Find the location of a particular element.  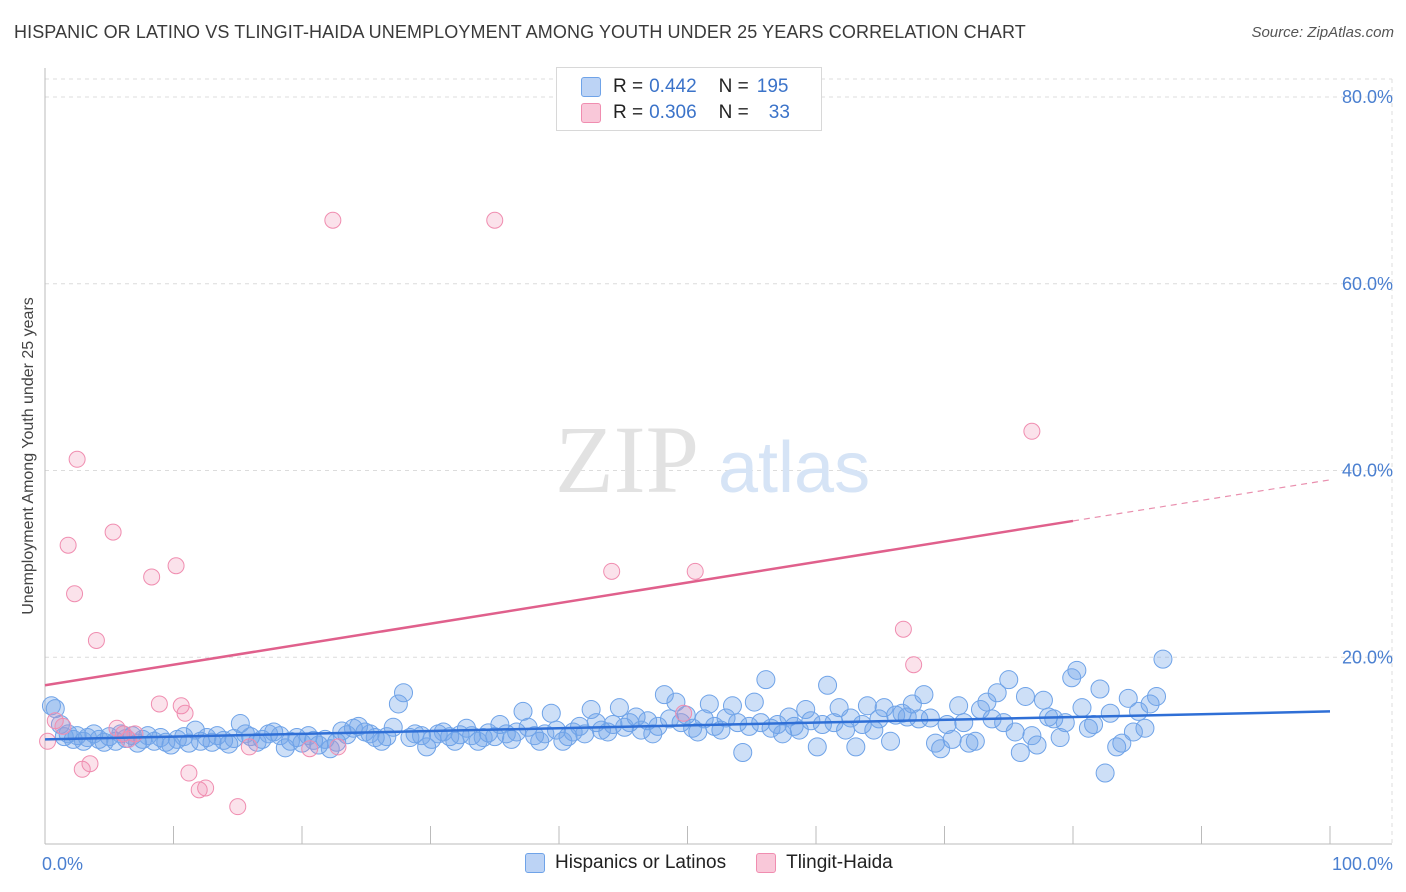

legend-label: Hispanics or Latinos is located at coordinates (641, 862).